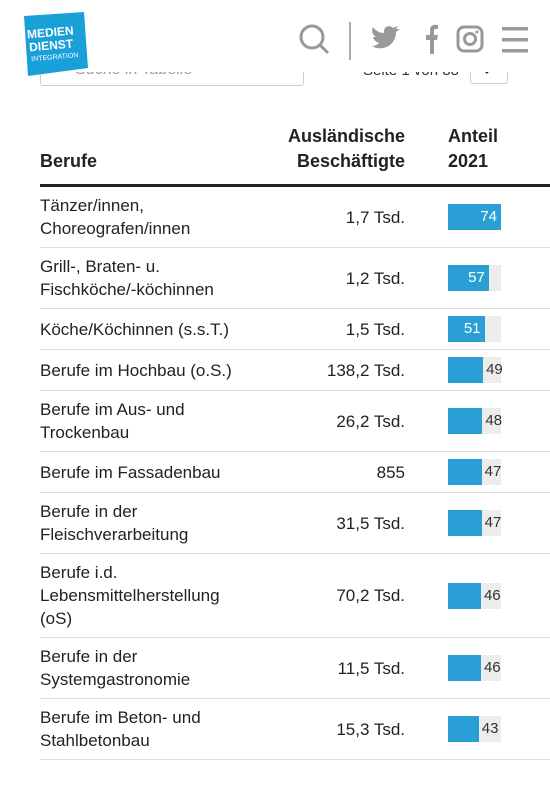  I want to click on bar-track: 74, so click(474, 217).